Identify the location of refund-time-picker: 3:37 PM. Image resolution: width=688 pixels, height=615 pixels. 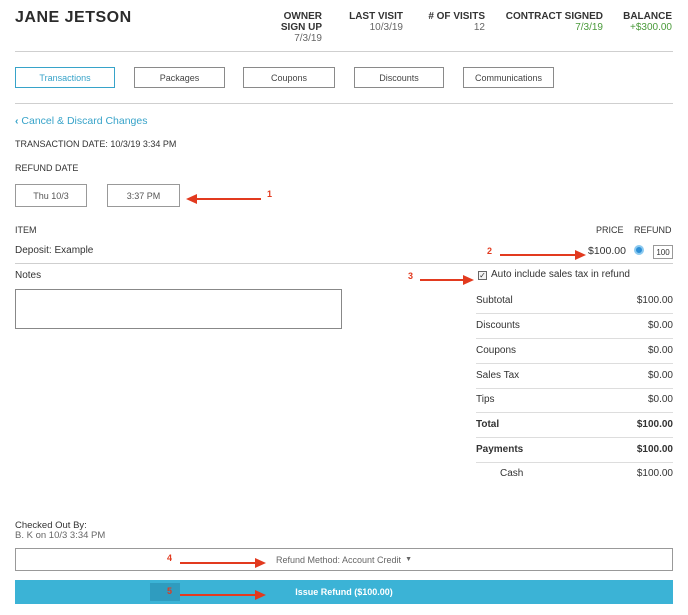
(143, 195).